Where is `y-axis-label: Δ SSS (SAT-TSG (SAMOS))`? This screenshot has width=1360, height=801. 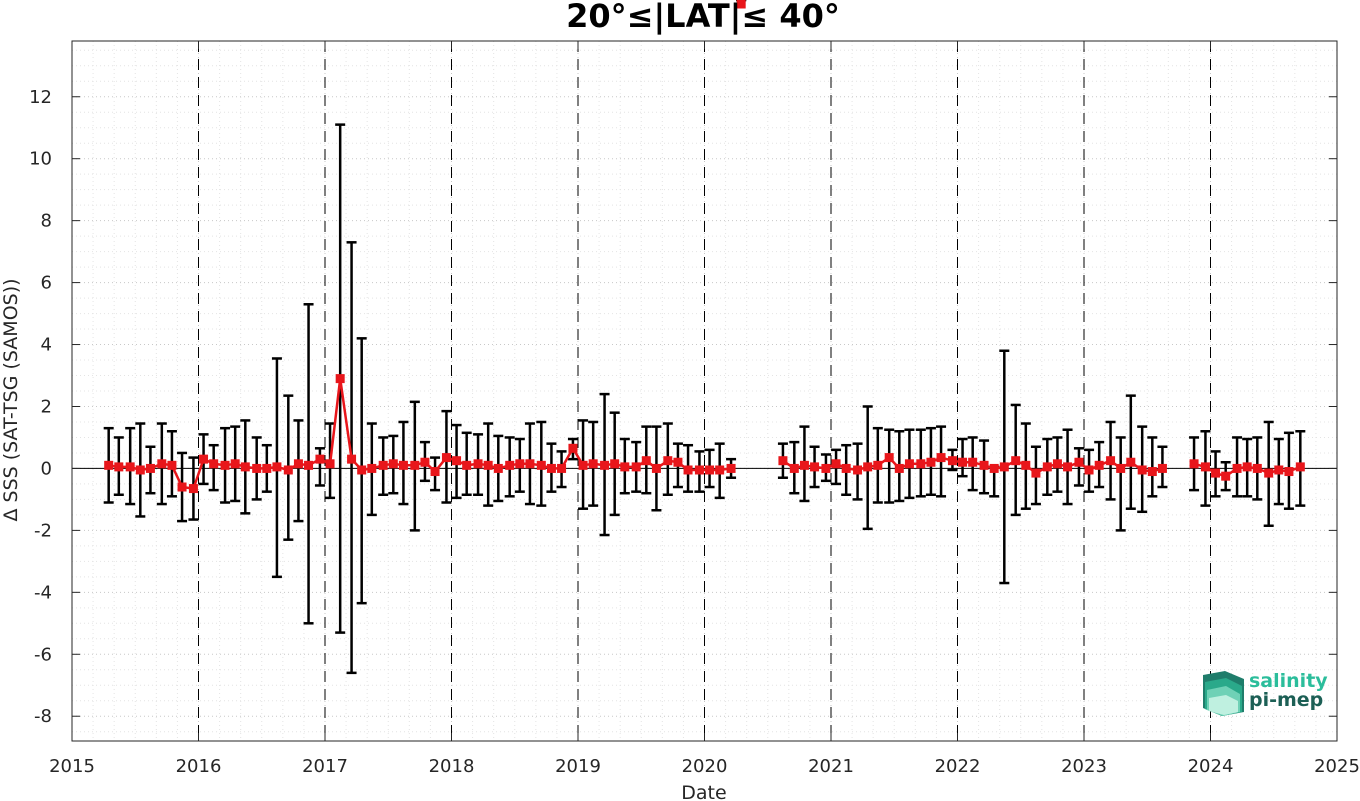
y-axis-label: Δ SSS (SAT-TSG (SAMOS)) is located at coordinates (11, 399).